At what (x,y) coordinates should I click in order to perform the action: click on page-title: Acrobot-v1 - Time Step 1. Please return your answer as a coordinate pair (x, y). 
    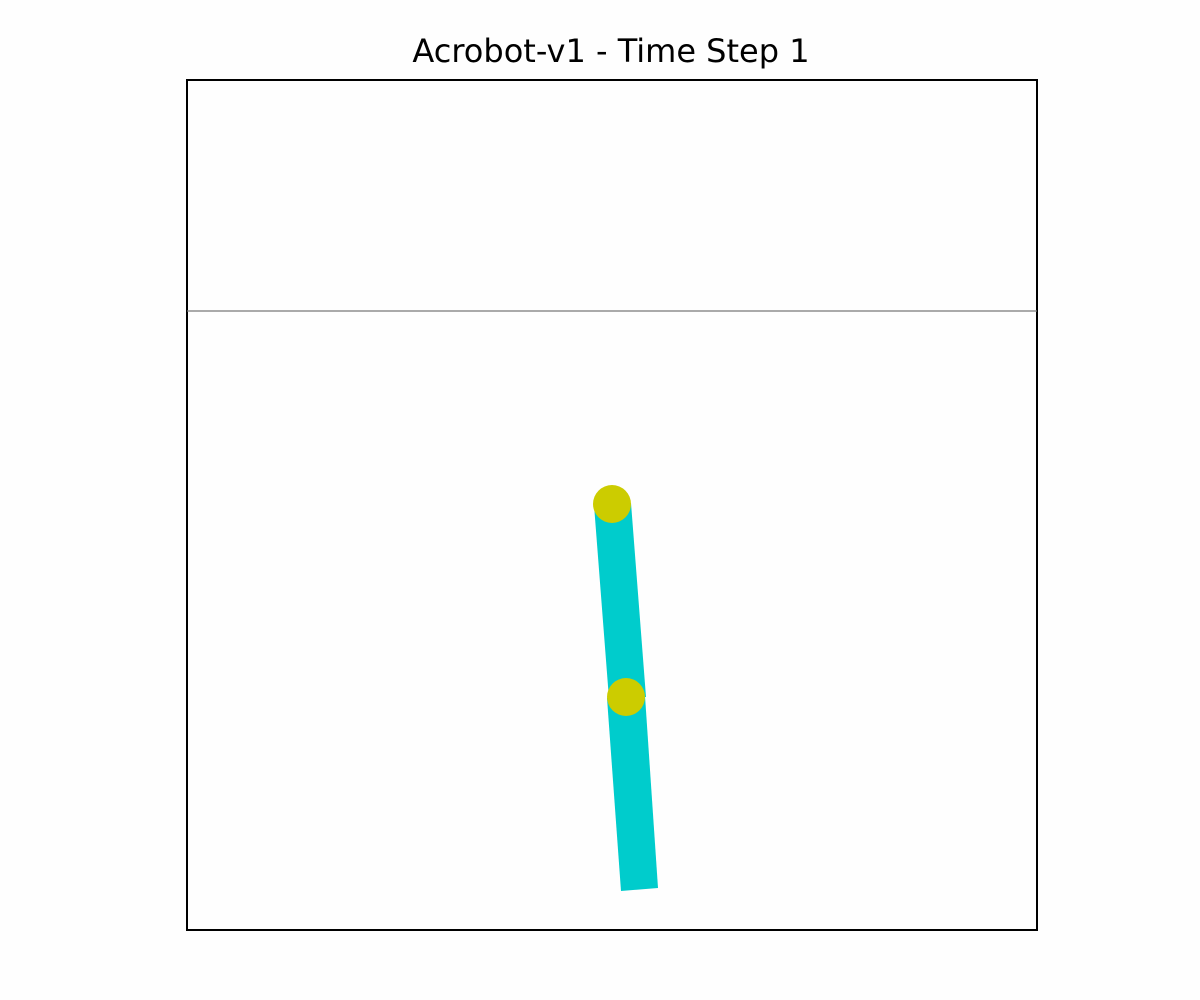
    Looking at the image, I should click on (611, 51).